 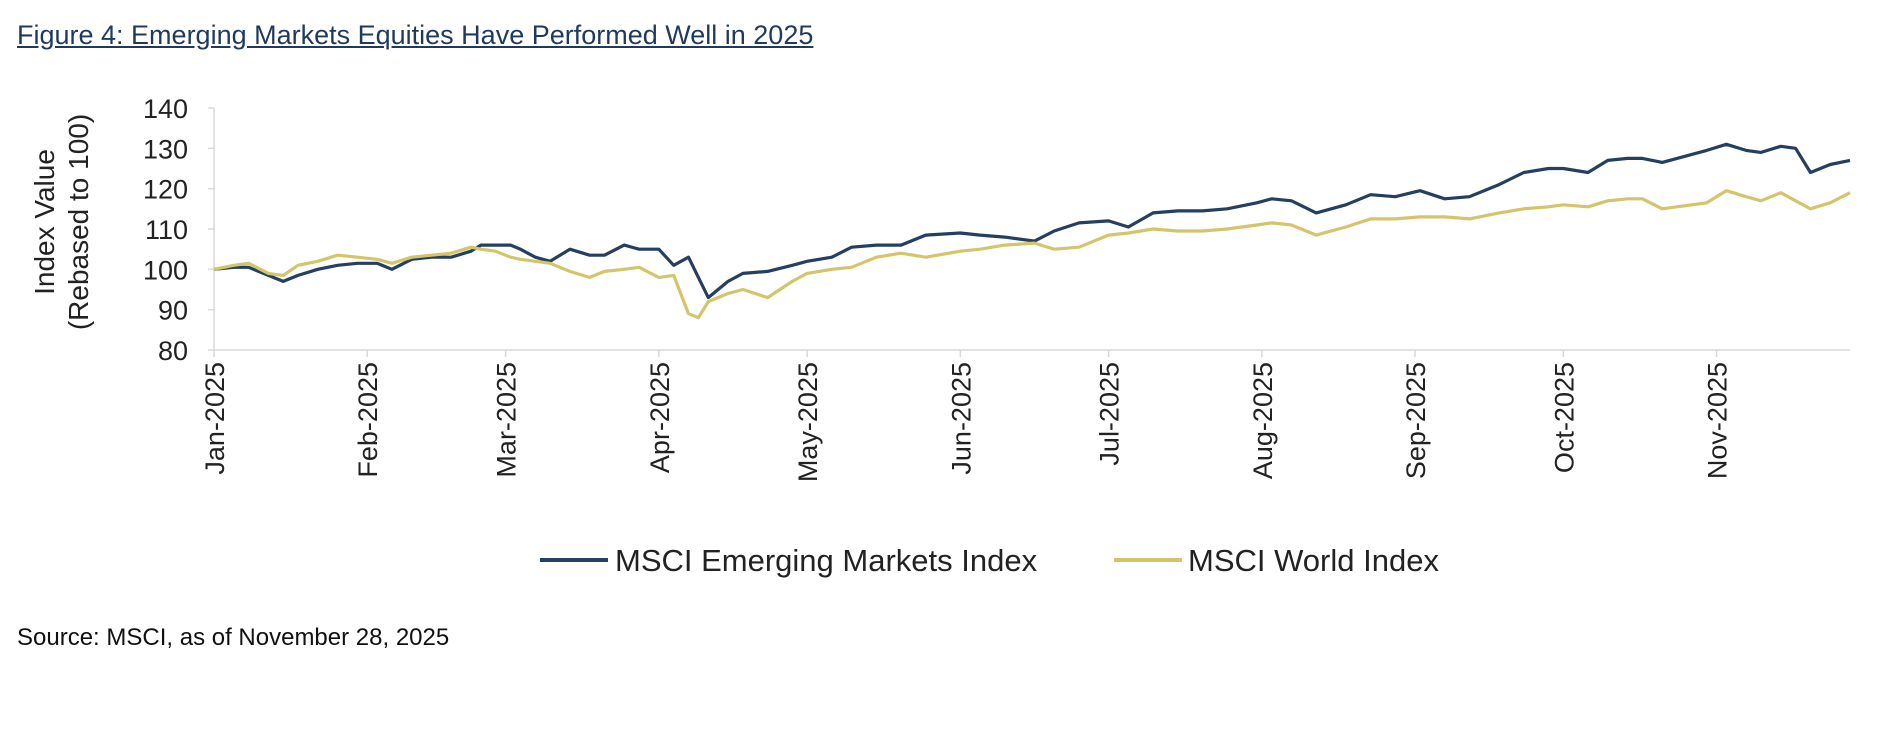 I want to click on legend-label: MSCI World Index, so click(x=1313, y=560).